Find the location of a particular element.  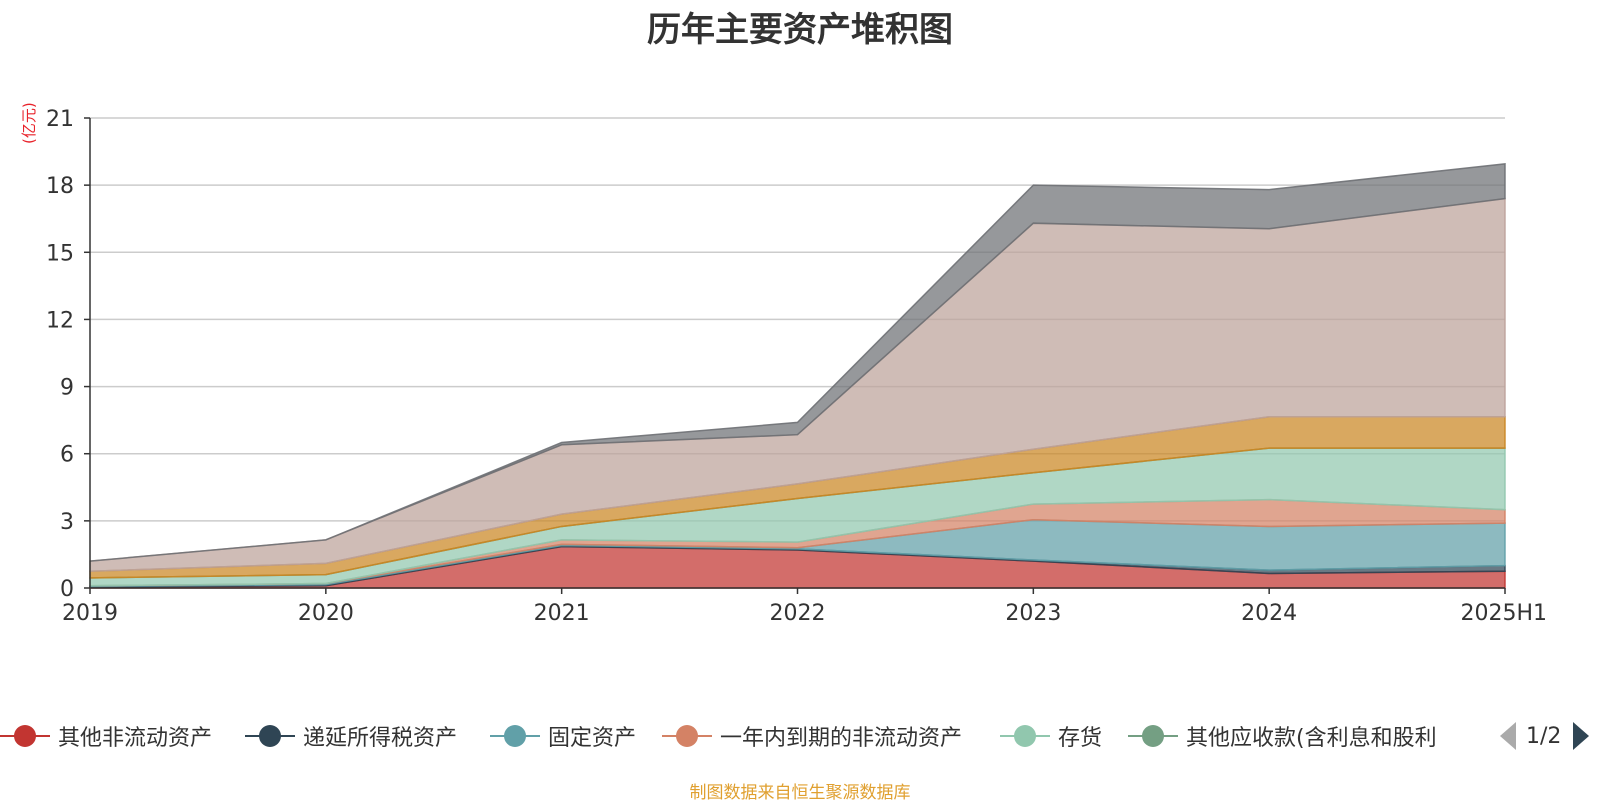

x-tick-label: 2021 is located at coordinates (562, 613).